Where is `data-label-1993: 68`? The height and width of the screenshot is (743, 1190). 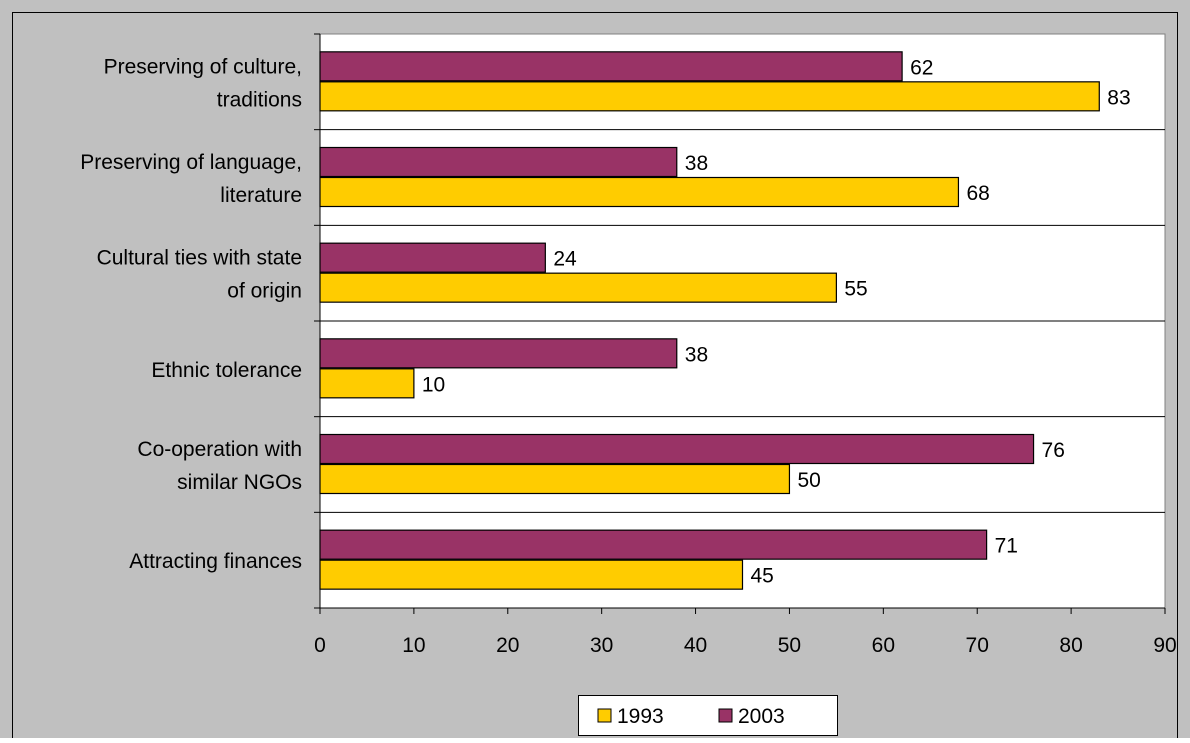
data-label-1993: 68 is located at coordinates (977, 193).